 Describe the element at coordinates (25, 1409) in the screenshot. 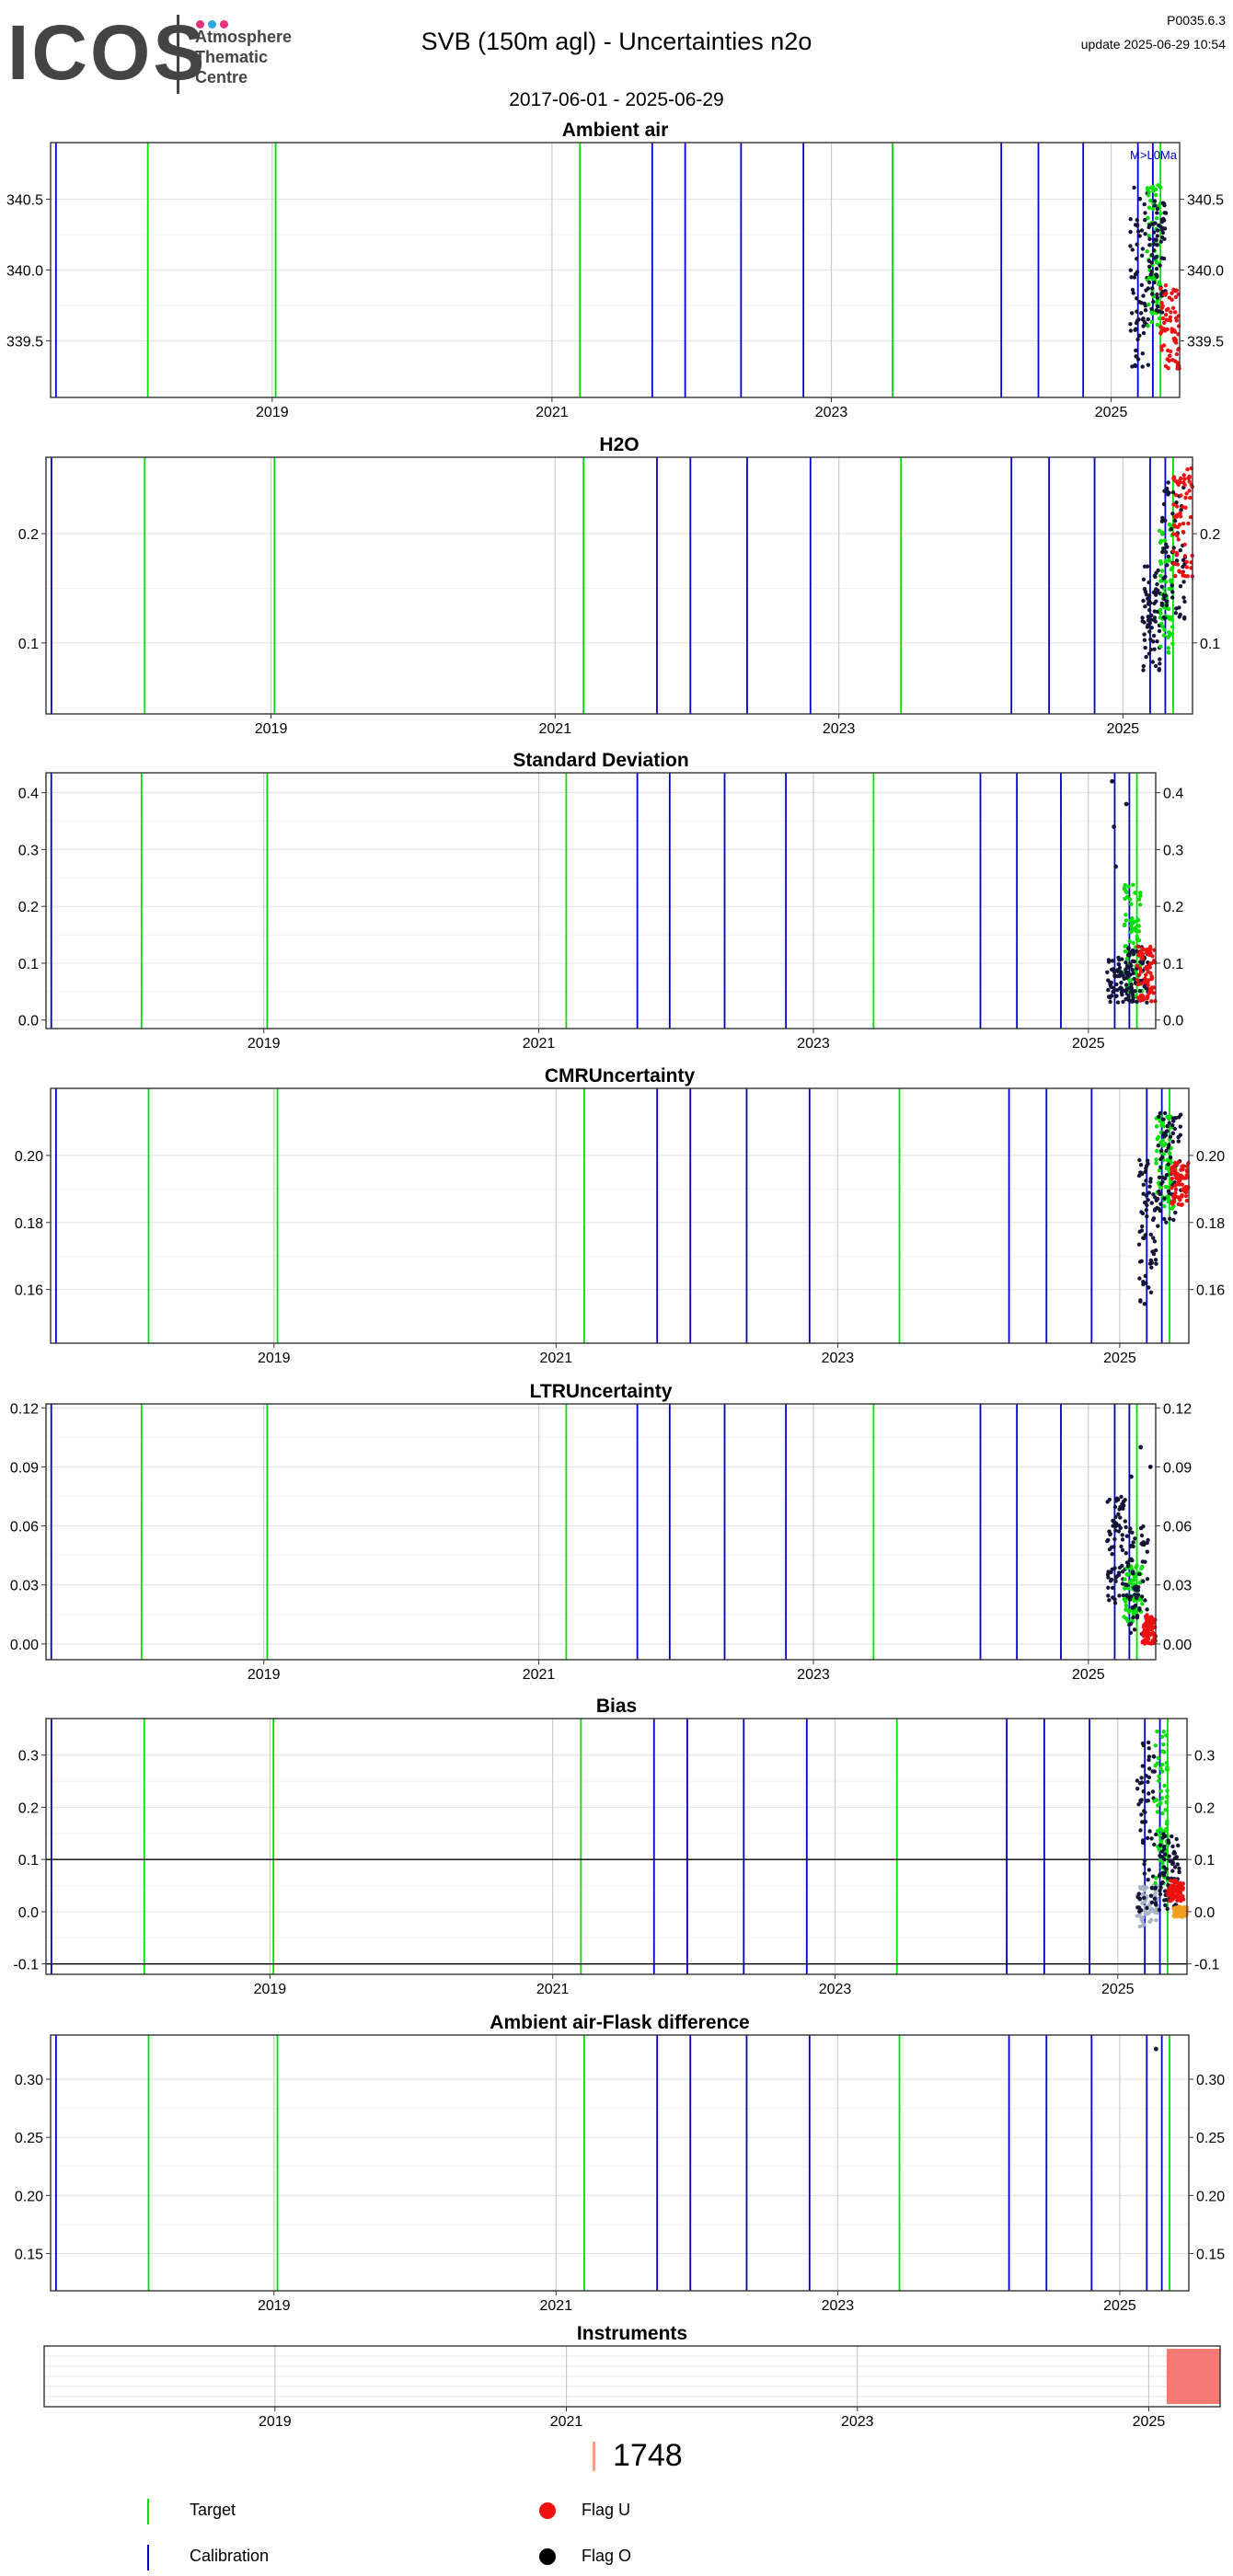

I see `y-tick-label-left: 0.12` at that location.